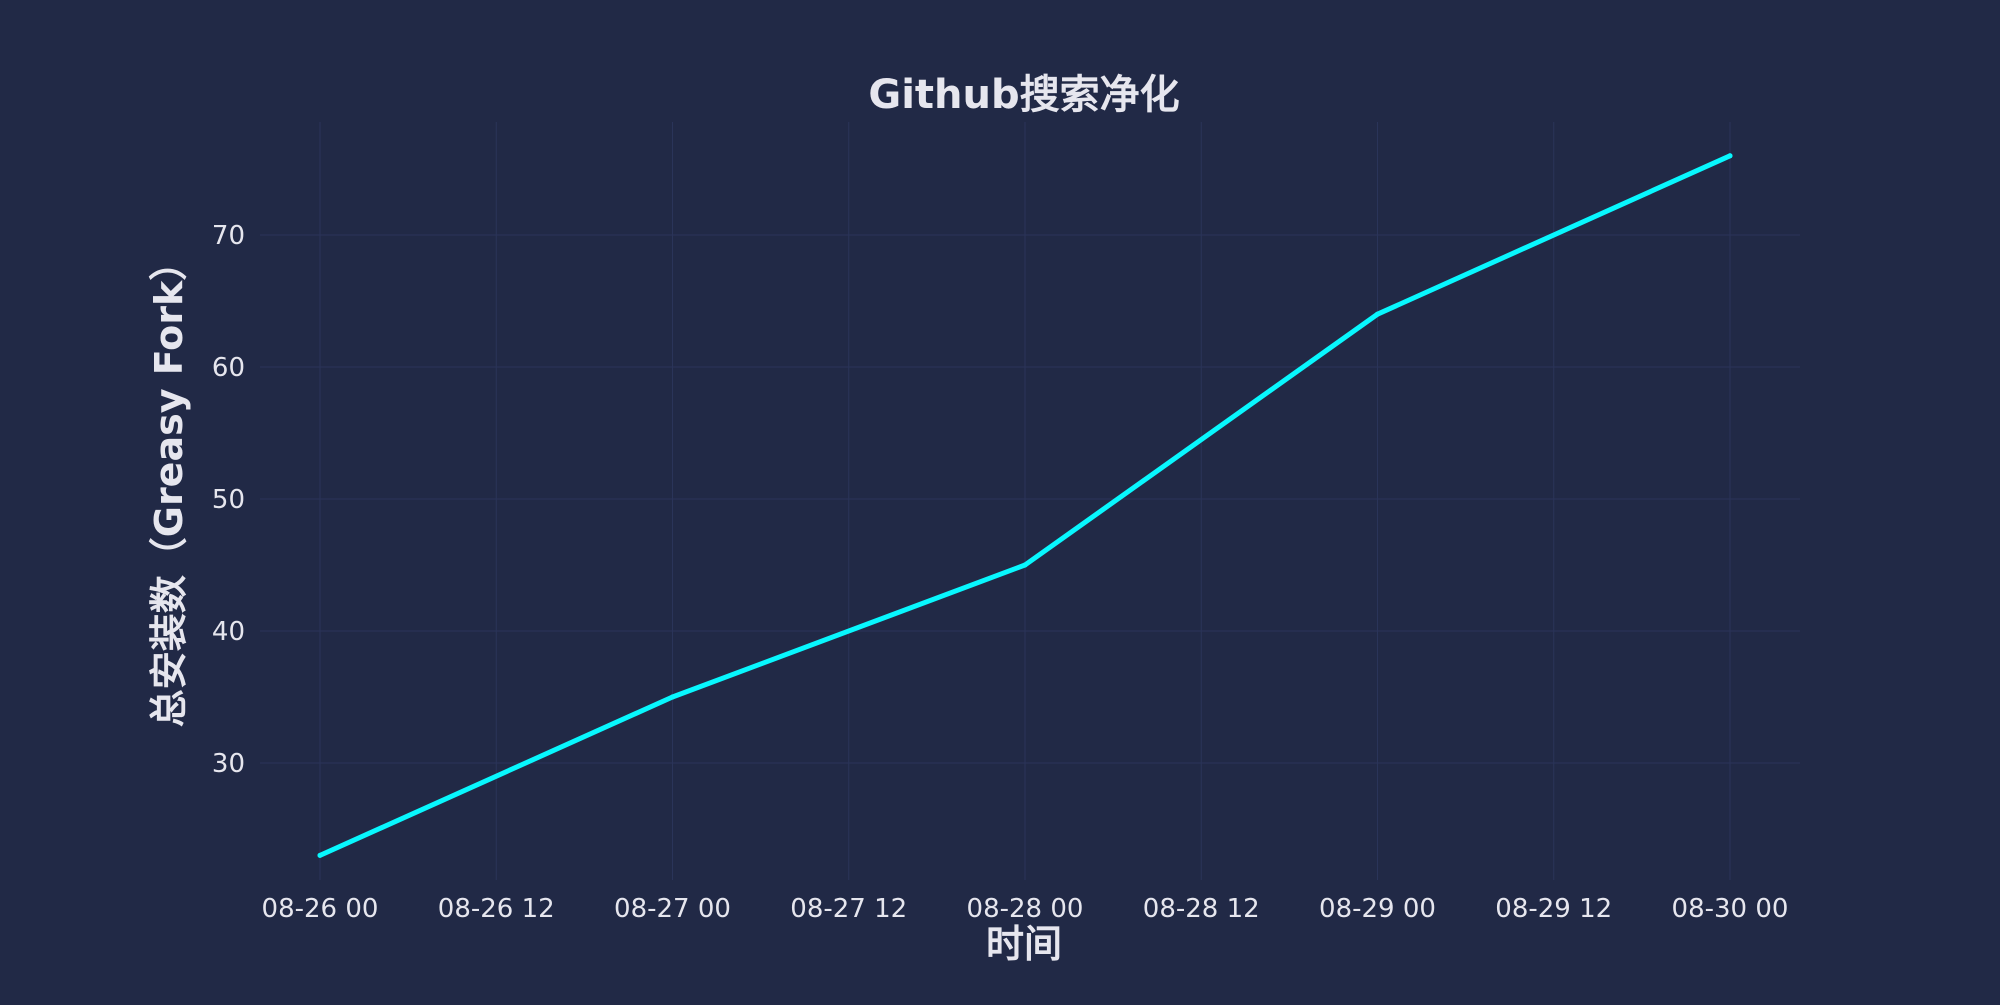  What do you see at coordinates (228, 632) in the screenshot?
I see `y-tick-label: 40` at bounding box center [228, 632].